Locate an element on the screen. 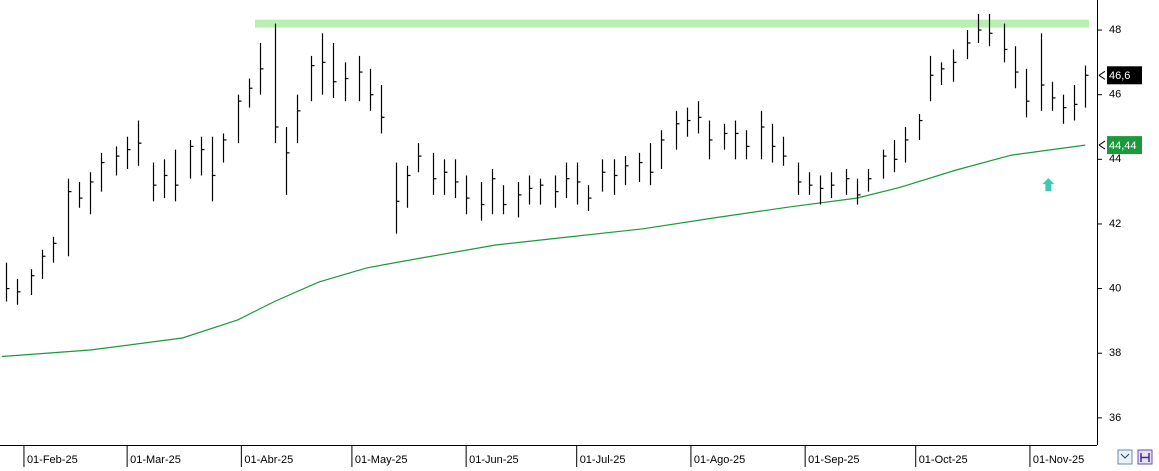 Image resolution: width=1159 pixels, height=471 pixels. arrow is located at coordinates (1048, 185).